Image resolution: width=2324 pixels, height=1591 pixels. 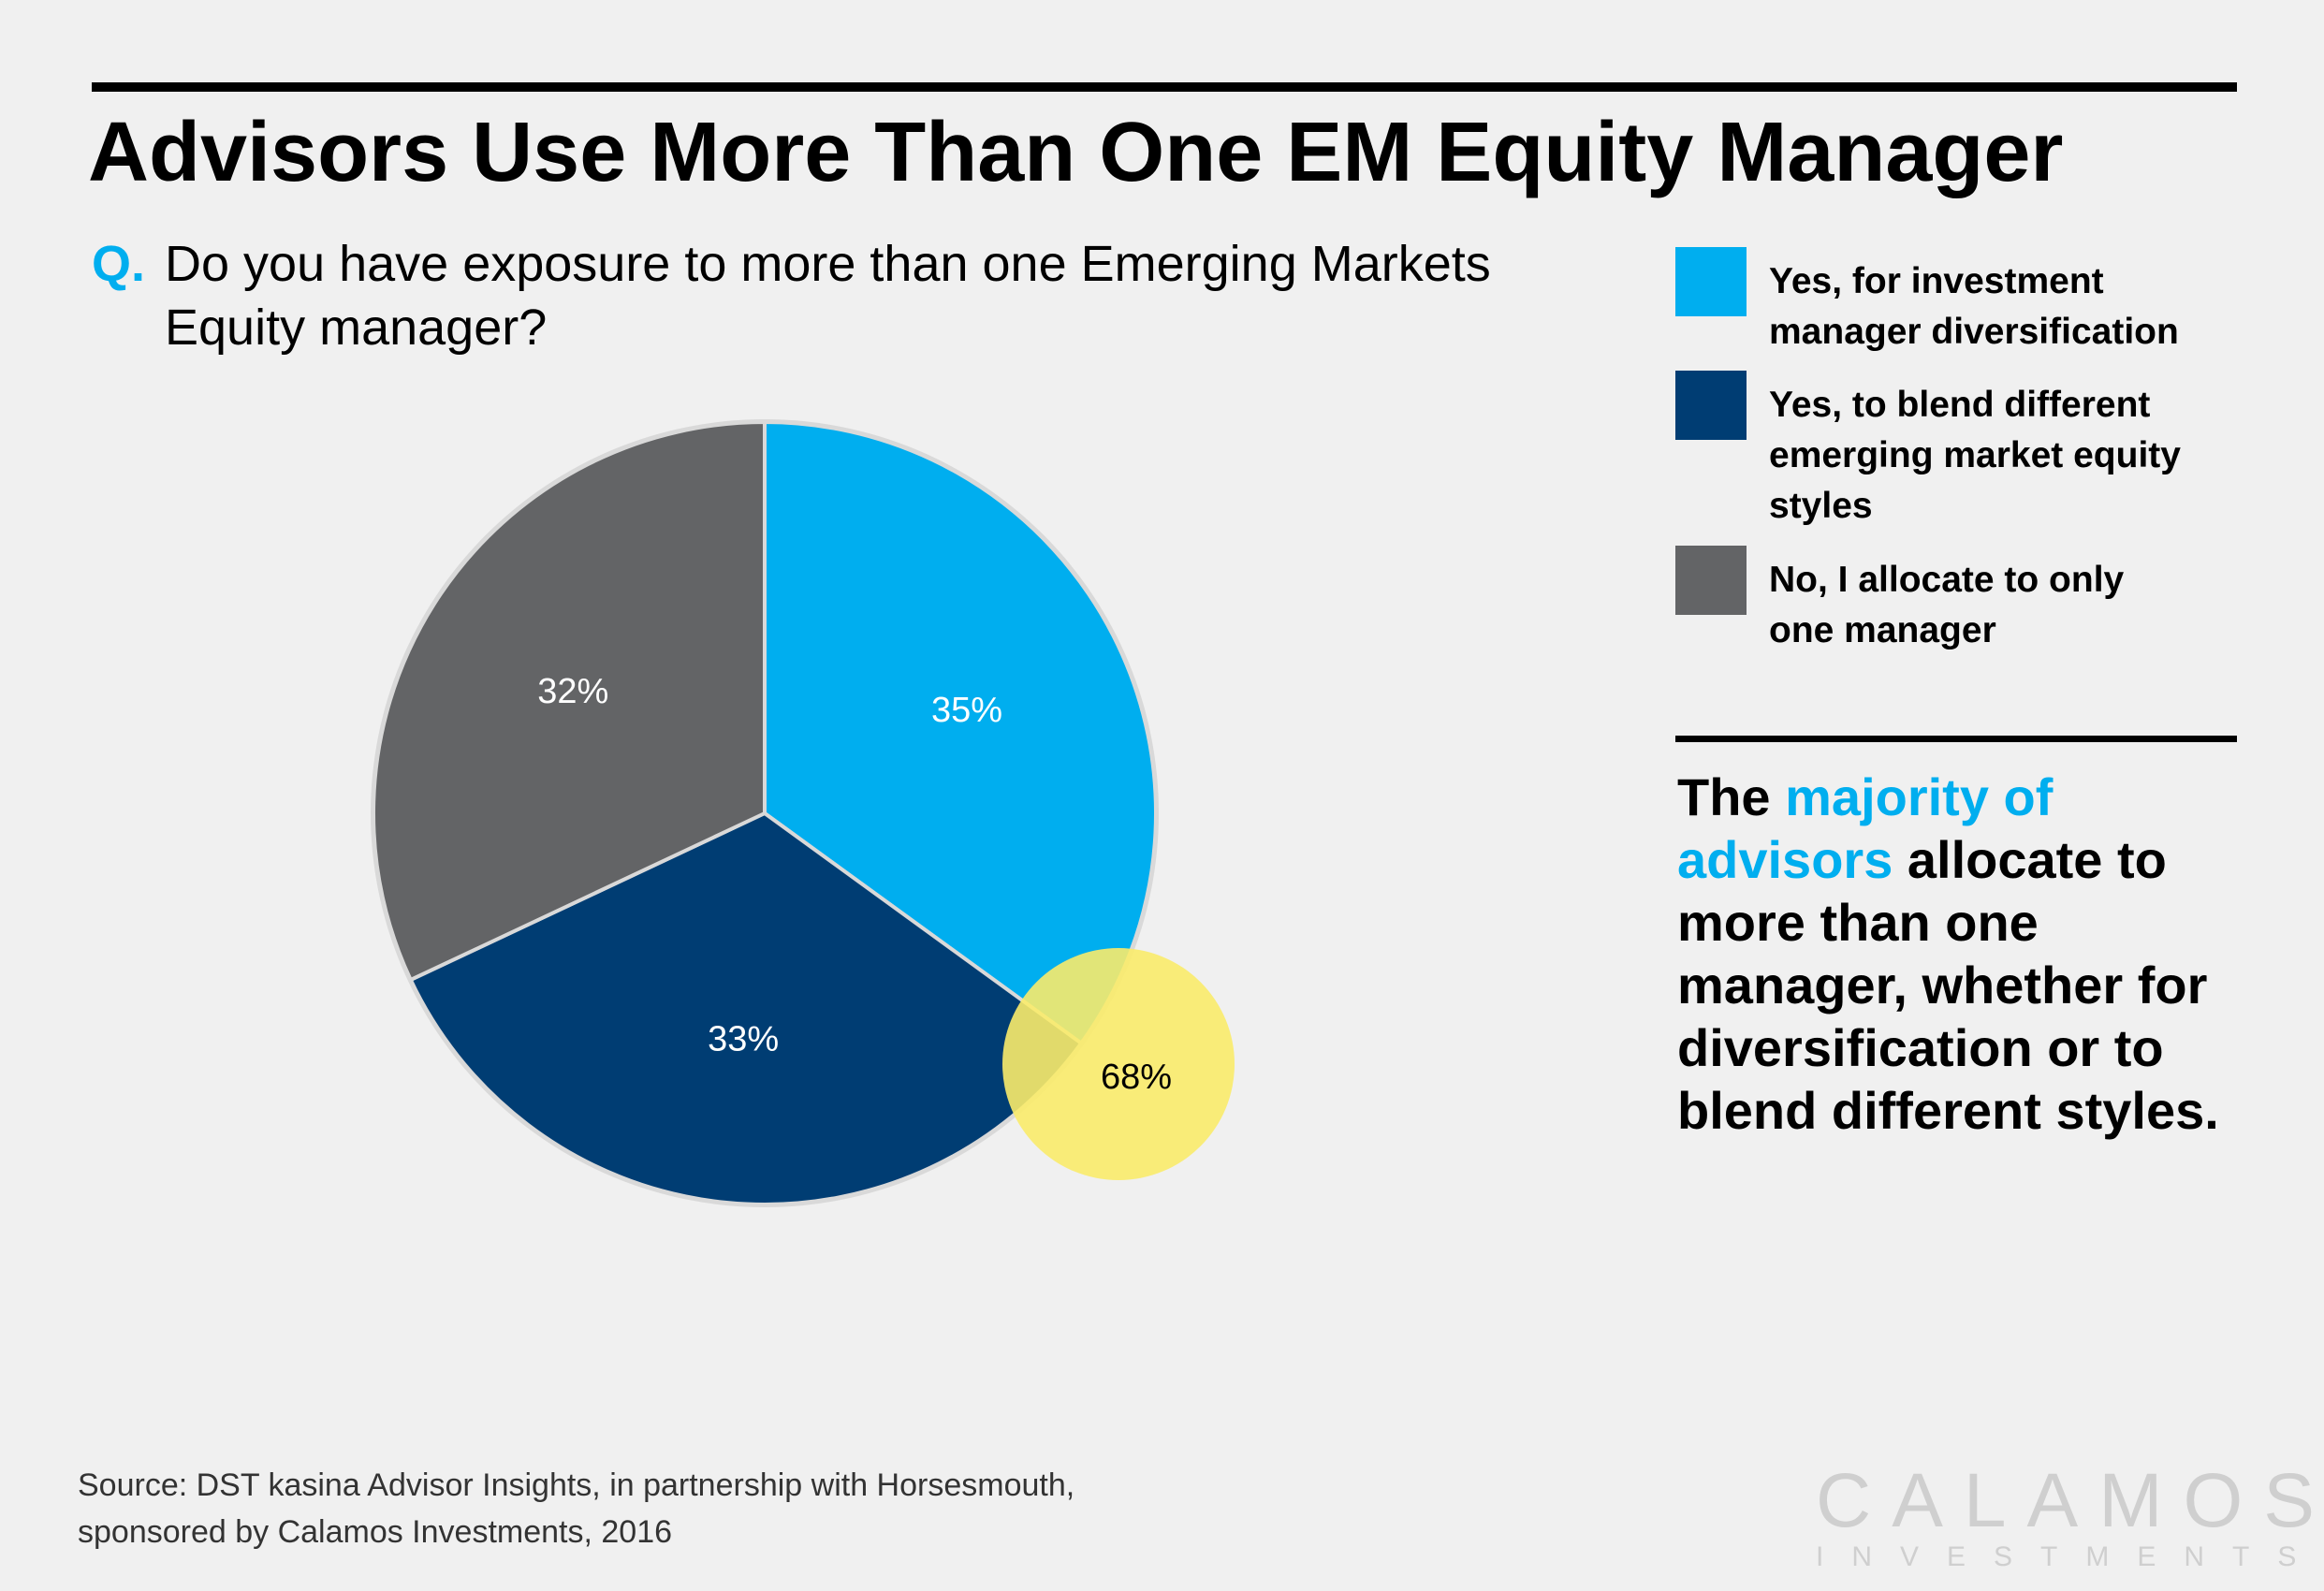 What do you see at coordinates (1136, 1077) in the screenshot?
I see `highlight-label: 68%` at bounding box center [1136, 1077].